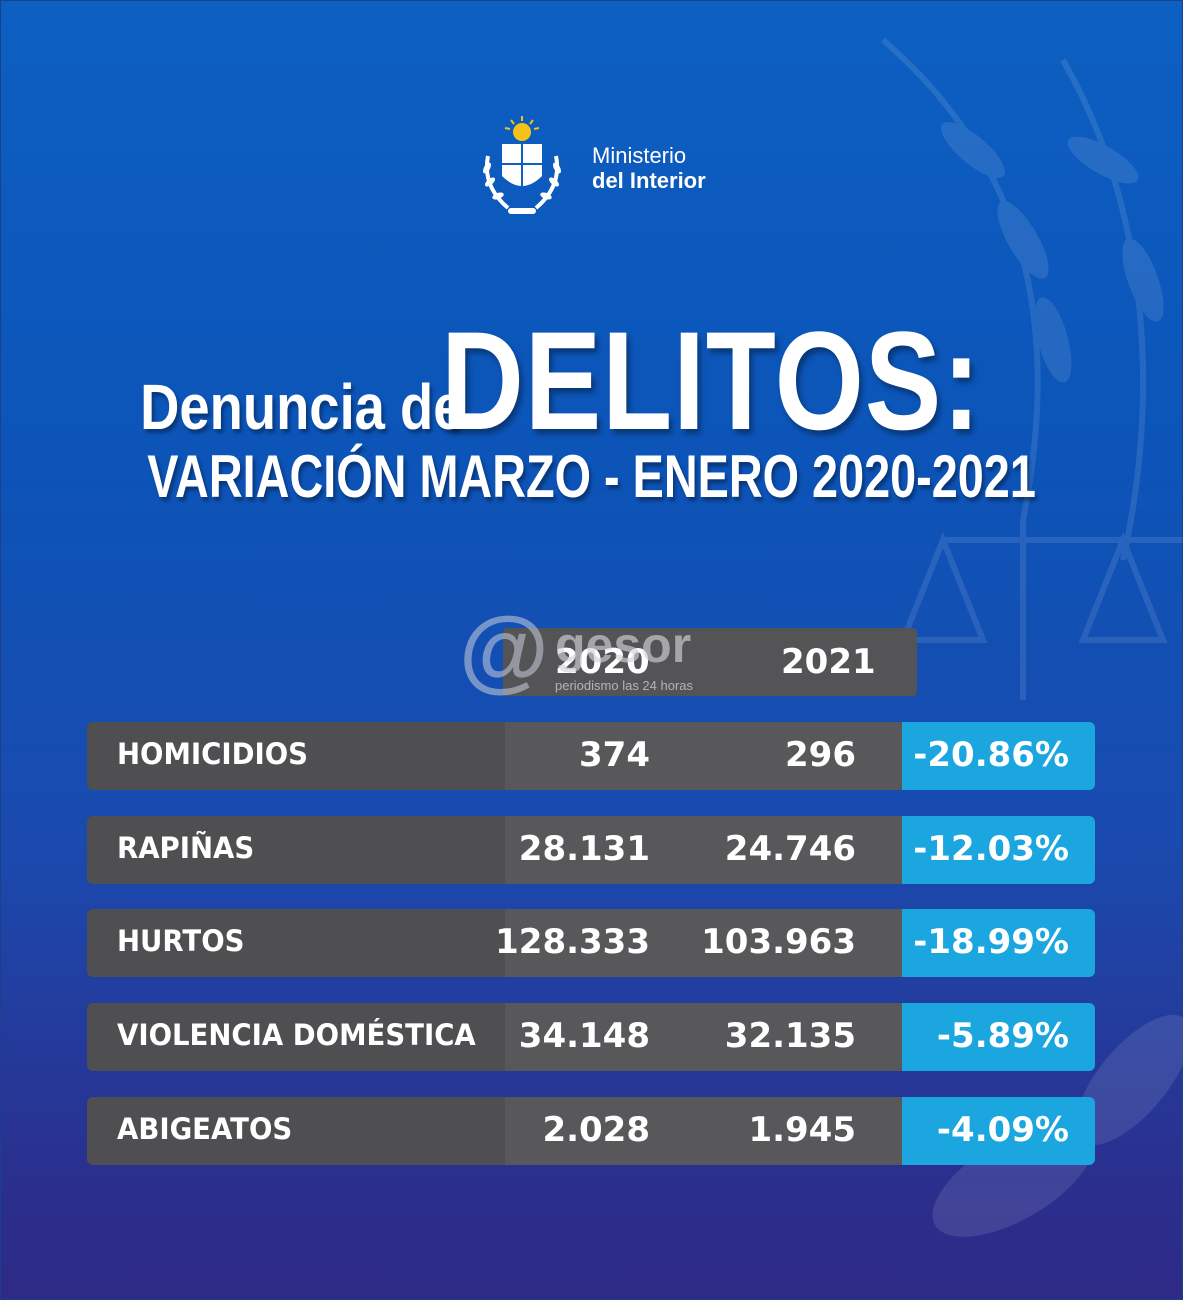 The image size is (1183, 1300). I want to click on table-row: HURTOS 128.333 103.963 -18.99%, so click(591, 943).